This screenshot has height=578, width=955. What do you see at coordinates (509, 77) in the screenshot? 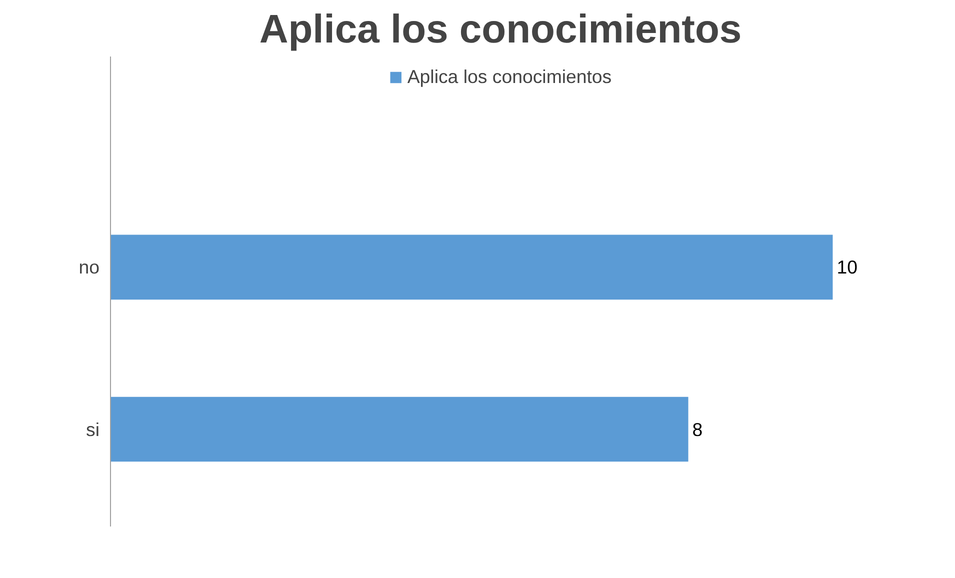
I see `legend-label: Aplica los conocimientos` at bounding box center [509, 77].